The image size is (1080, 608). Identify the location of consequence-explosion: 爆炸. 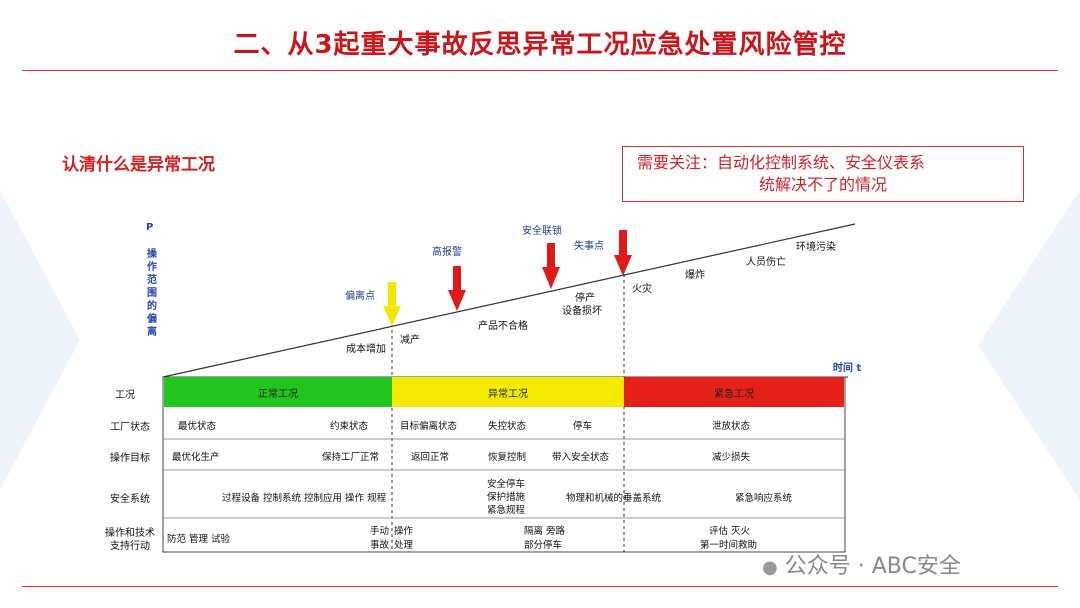
(695, 275).